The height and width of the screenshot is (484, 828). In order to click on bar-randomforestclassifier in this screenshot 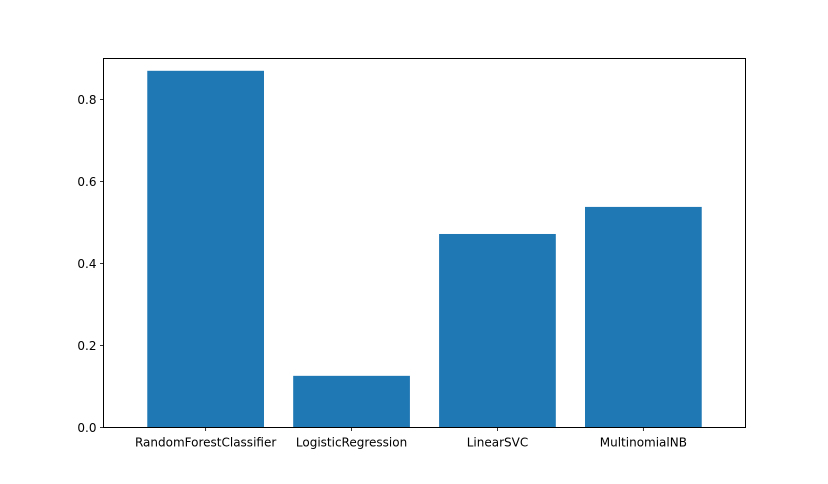, I will do `click(205, 249)`.